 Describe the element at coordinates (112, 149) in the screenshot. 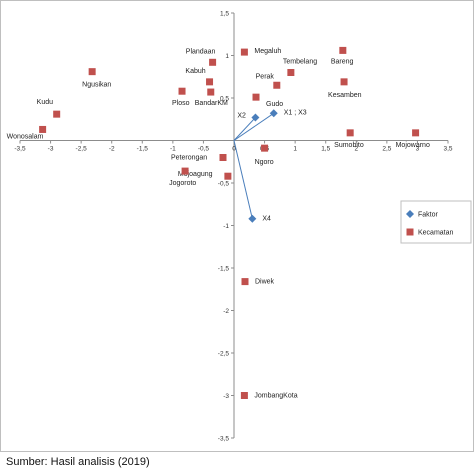

I see `x-tick-label: -2` at that location.